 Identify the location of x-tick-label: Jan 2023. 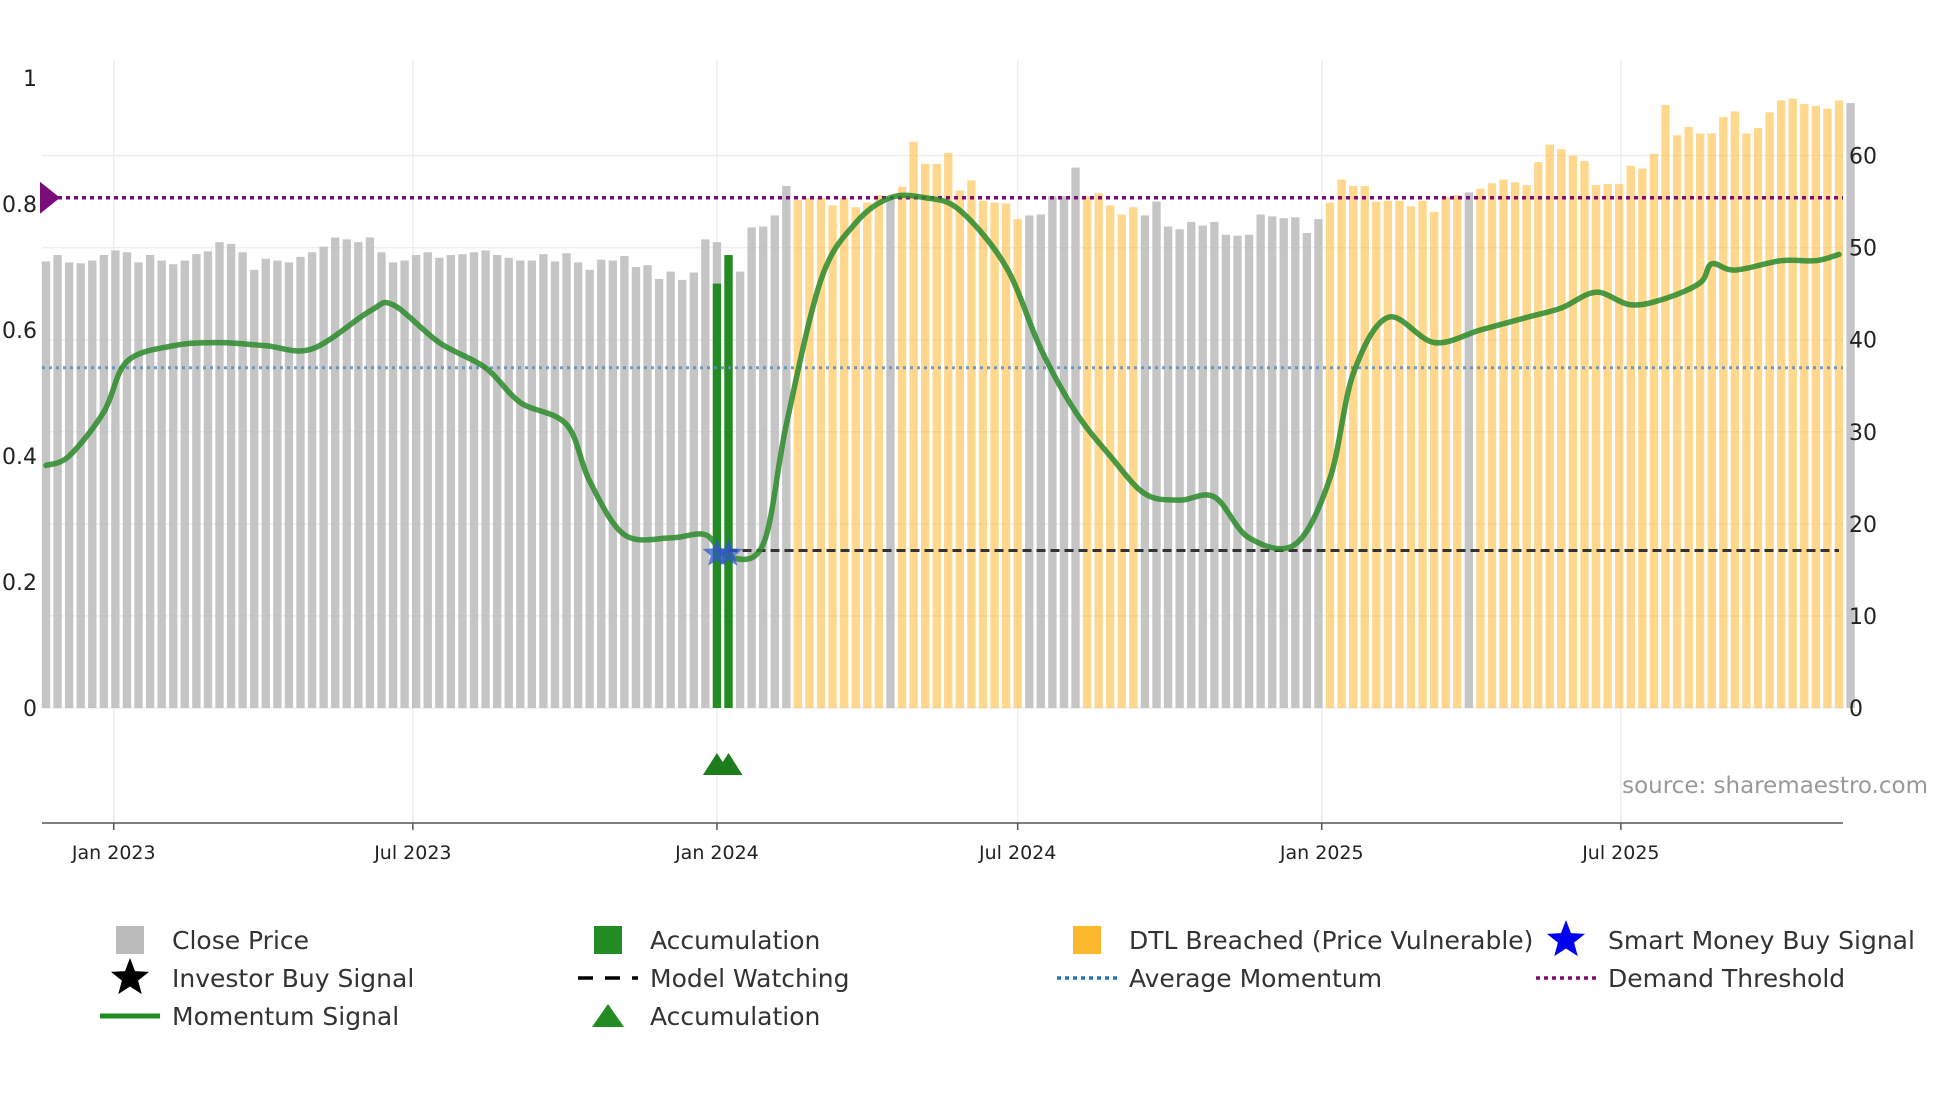
(113, 853).